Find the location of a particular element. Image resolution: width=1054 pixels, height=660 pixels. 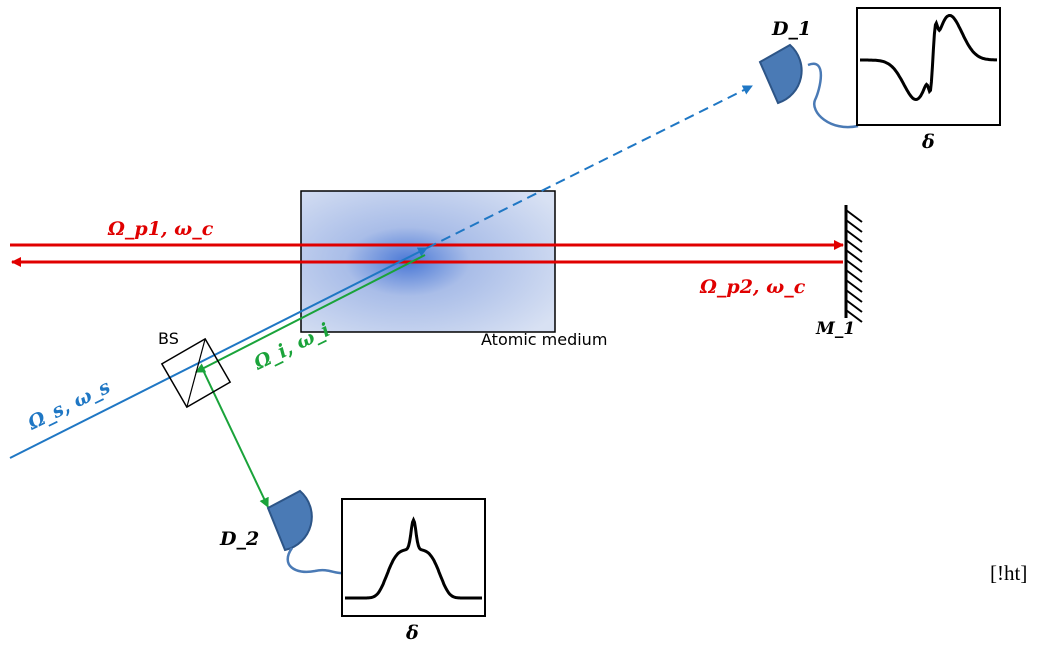

detector-1-signal-plot is located at coordinates (928, 66).